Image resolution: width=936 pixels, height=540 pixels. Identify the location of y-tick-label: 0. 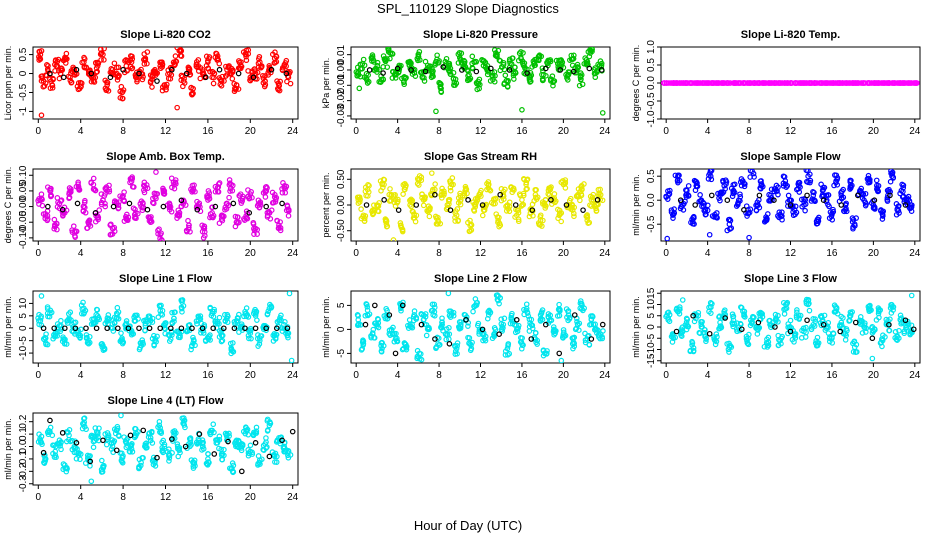
(651, 327).